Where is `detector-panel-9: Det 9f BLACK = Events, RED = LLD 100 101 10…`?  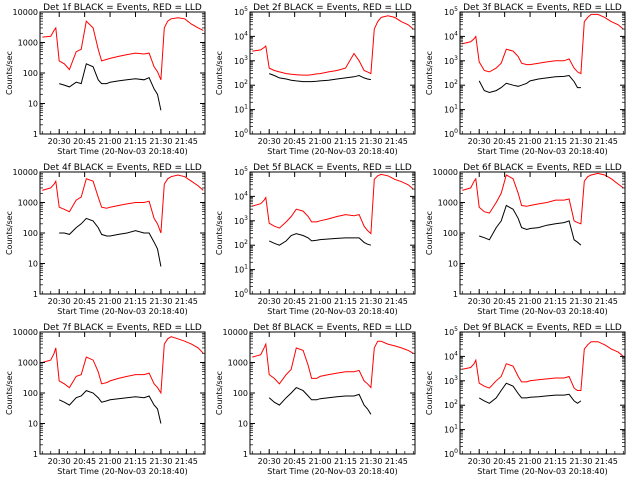 detector-panel-9: Det 9f BLACK = Events, RED = LLD 100 101 10… is located at coordinates (525, 399).